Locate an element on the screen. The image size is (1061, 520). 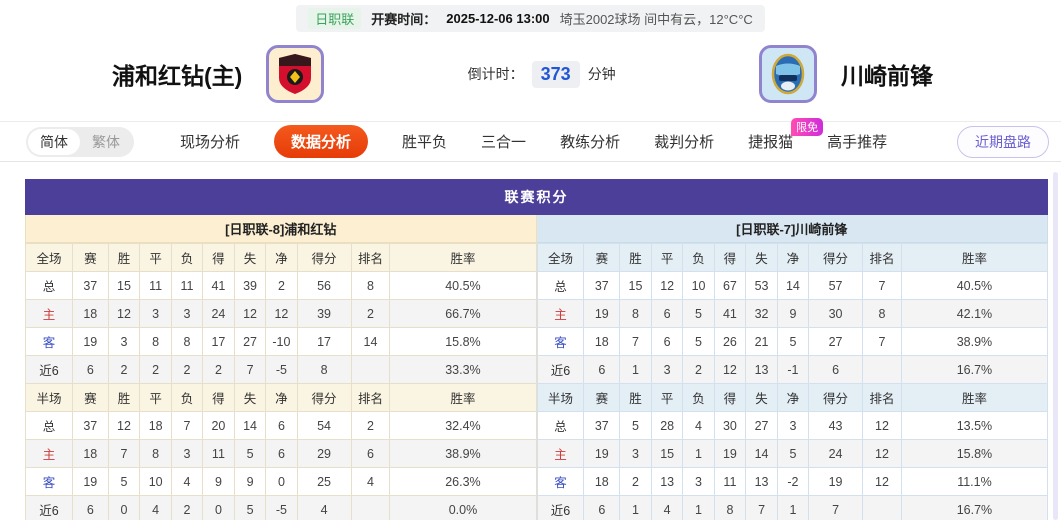
language-toggle: 简体 繁体 is located at coordinates (80, 141).